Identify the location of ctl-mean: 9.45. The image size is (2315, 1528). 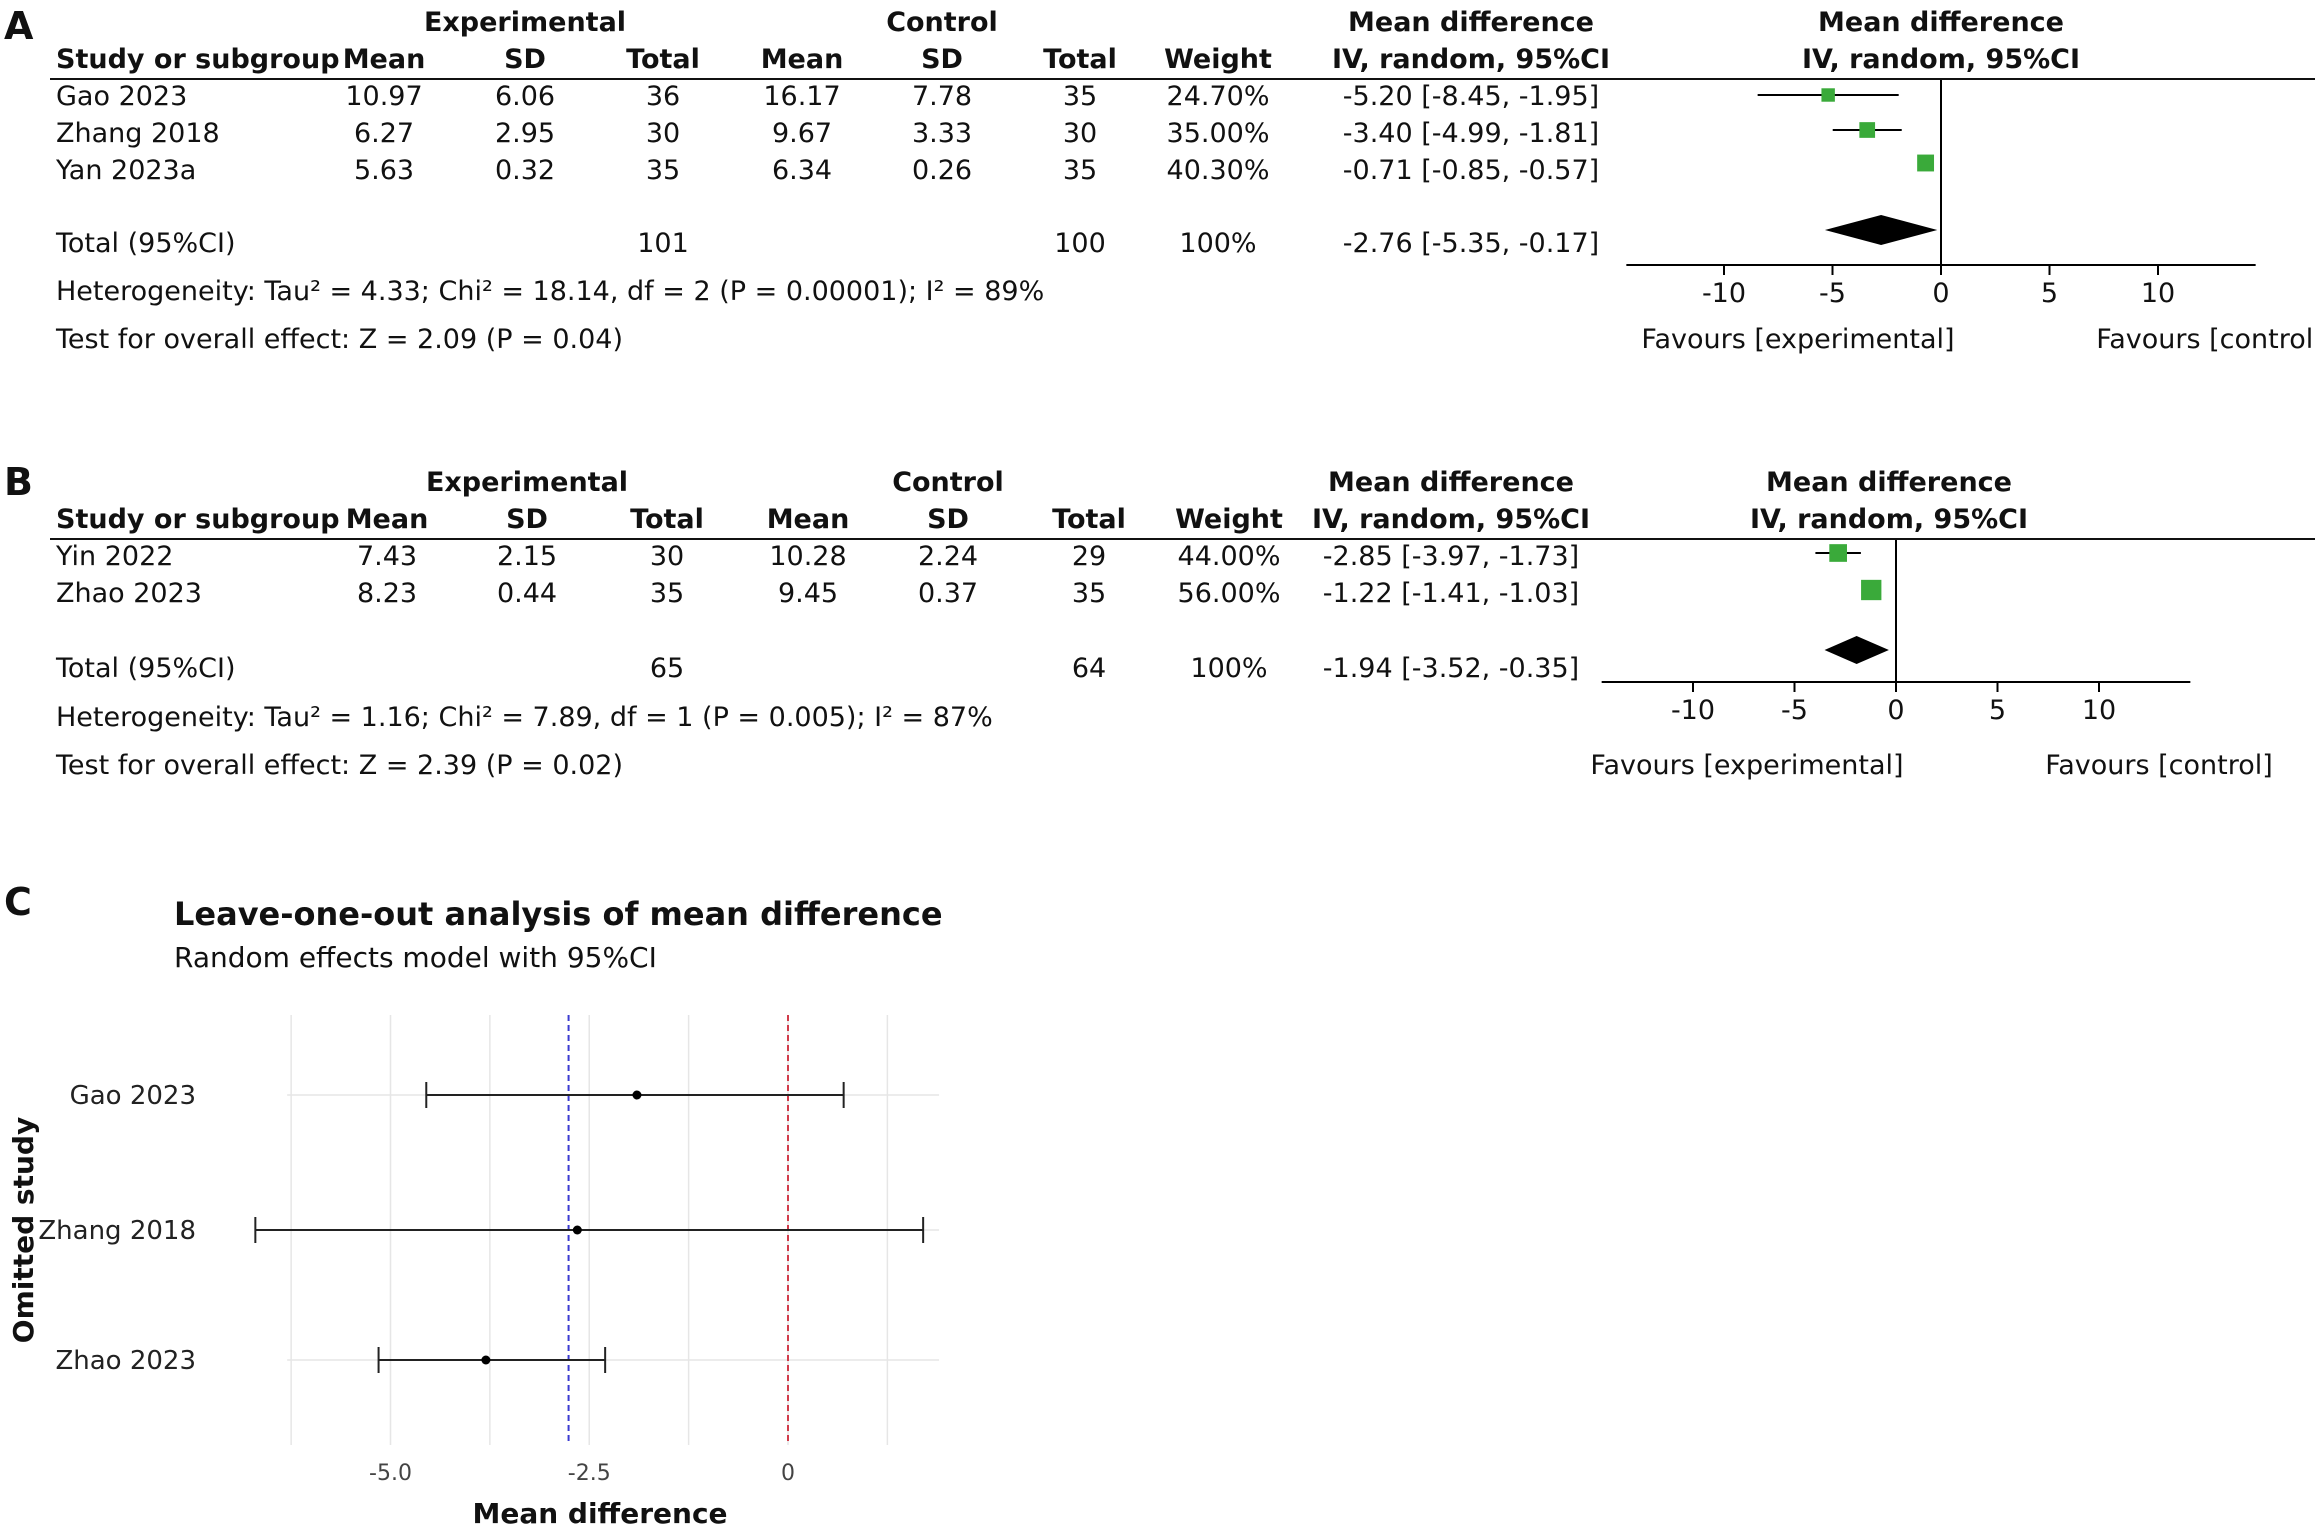
(808, 593).